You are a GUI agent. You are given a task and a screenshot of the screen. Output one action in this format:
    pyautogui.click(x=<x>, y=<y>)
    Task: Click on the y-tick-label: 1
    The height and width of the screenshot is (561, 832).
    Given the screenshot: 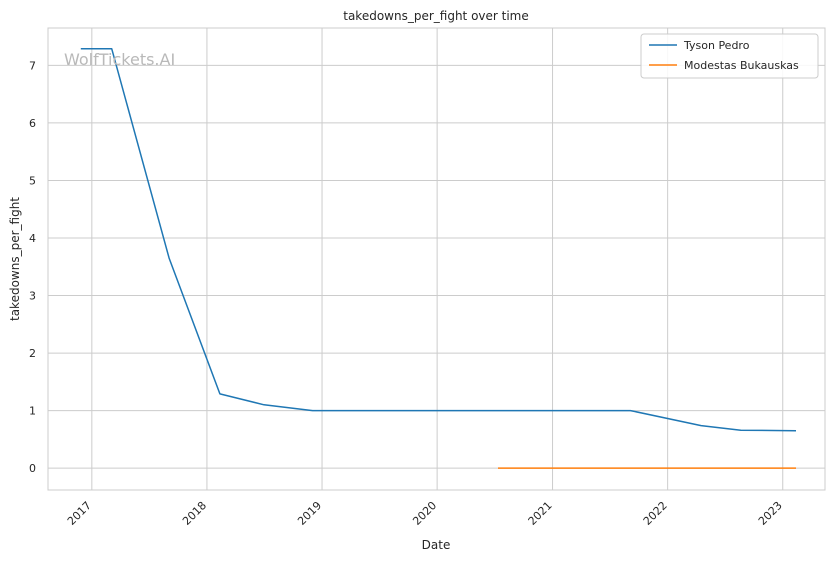 What is the action you would take?
    pyautogui.click(x=32, y=411)
    